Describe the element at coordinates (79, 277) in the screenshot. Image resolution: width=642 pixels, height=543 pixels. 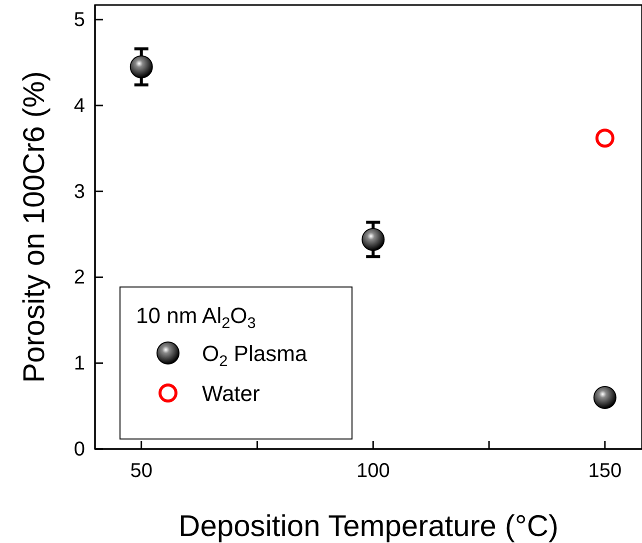
I see `y-tick-label: 2` at that location.